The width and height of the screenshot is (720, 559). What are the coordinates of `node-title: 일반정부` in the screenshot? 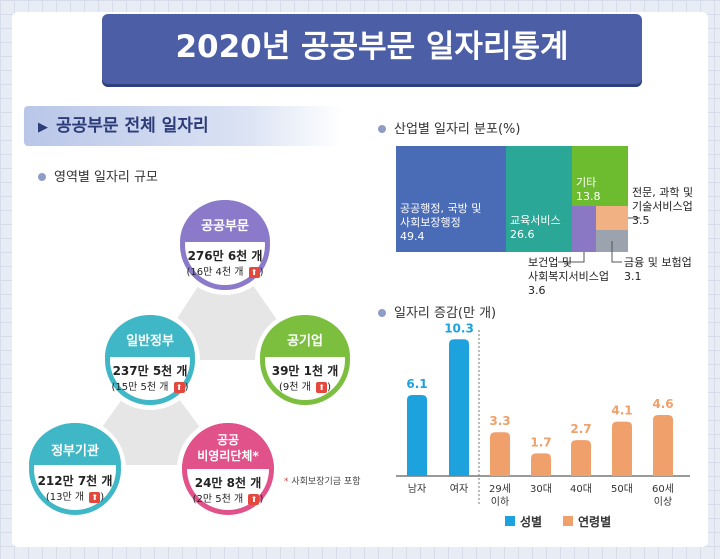 It's located at (150, 341).